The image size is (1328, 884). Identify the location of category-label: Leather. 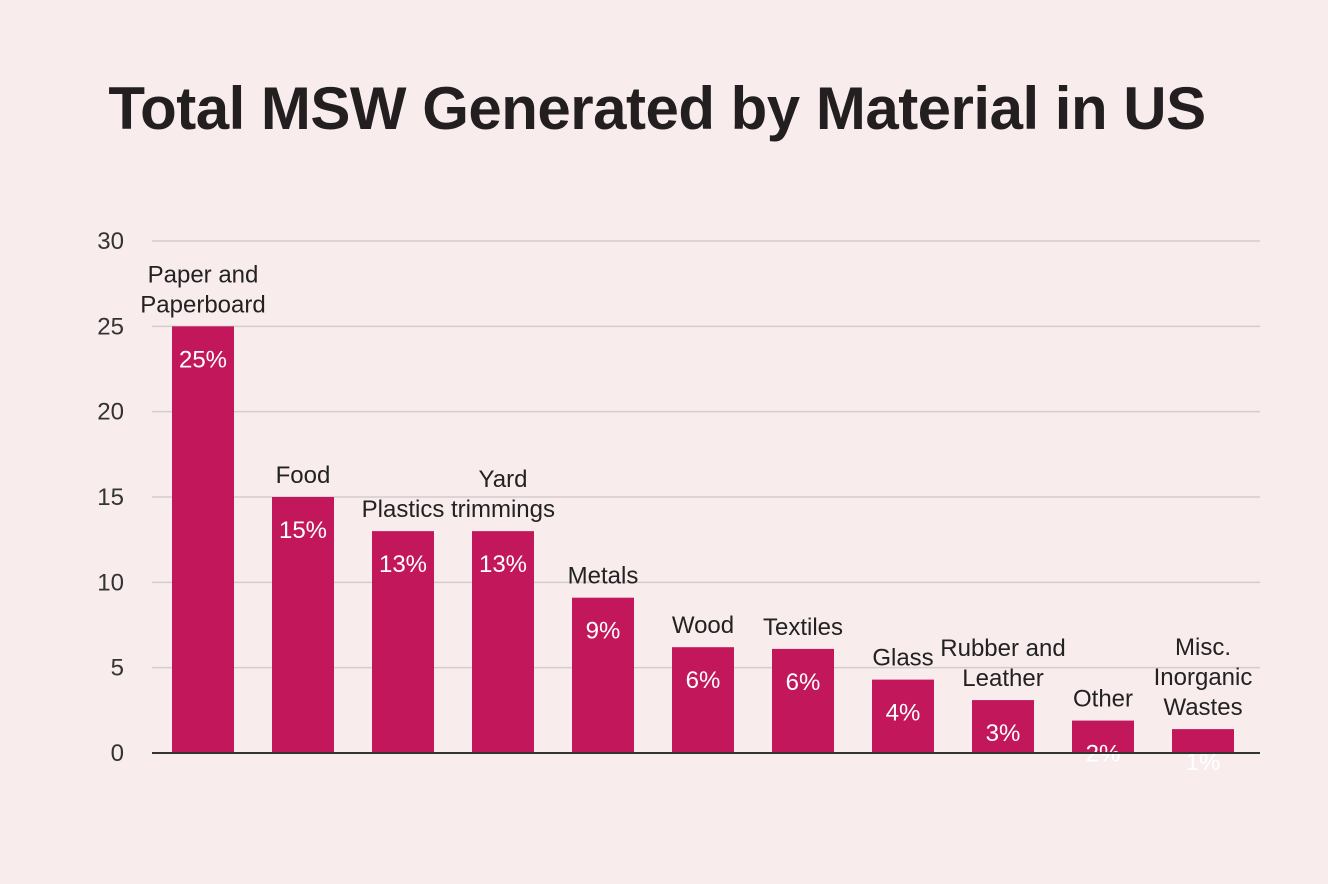
(1002, 678).